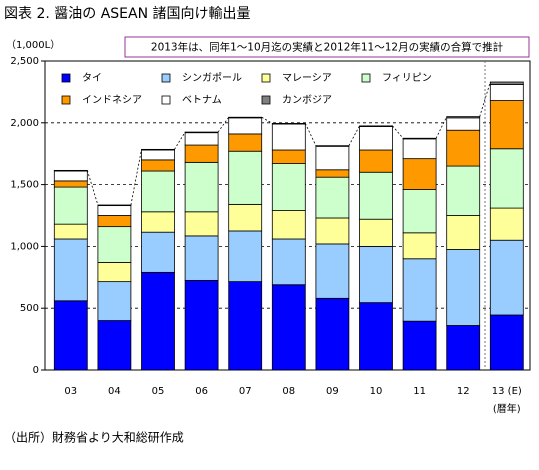 The width and height of the screenshot is (539, 470). Describe the element at coordinates (158, 391) in the screenshot. I see `x-tick-label: 05` at that location.